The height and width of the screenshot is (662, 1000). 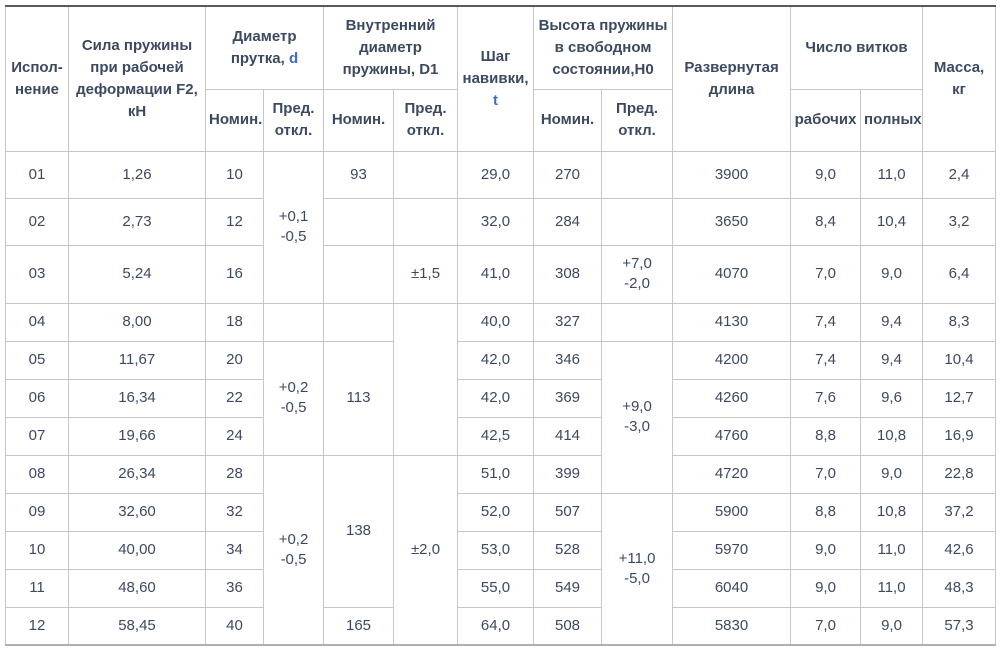 I want to click on cell-h0-nom: 528, so click(x=568, y=550).